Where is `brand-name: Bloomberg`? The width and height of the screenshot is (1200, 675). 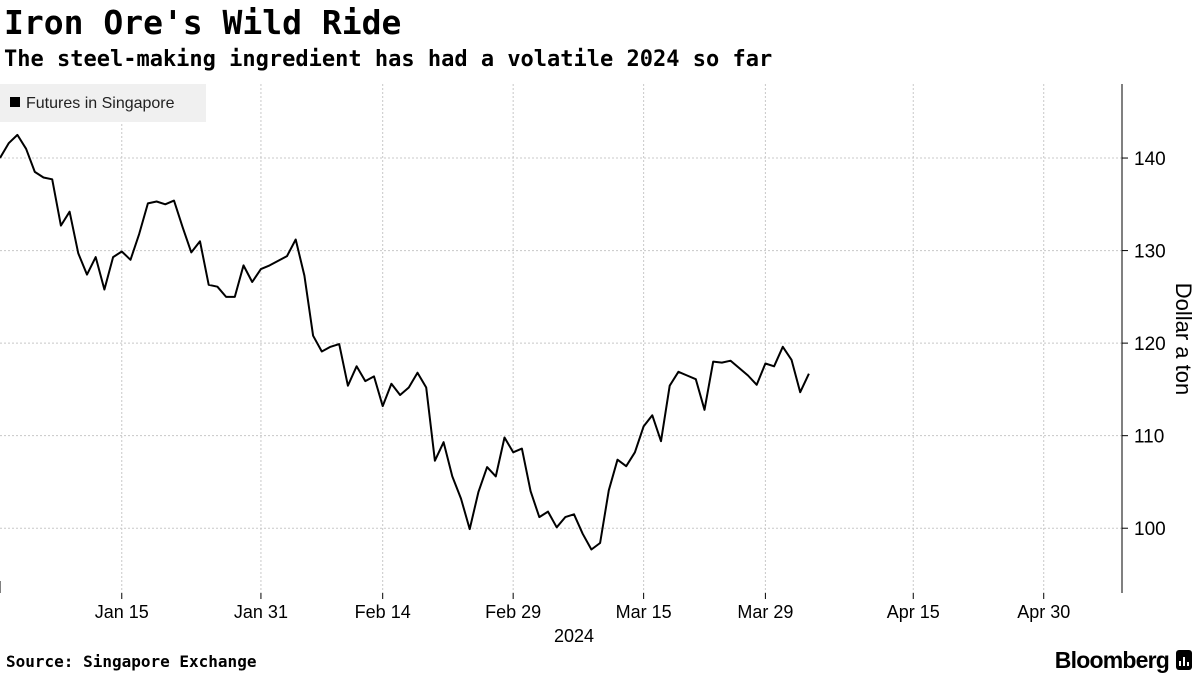 brand-name: Bloomberg is located at coordinates (1112, 660).